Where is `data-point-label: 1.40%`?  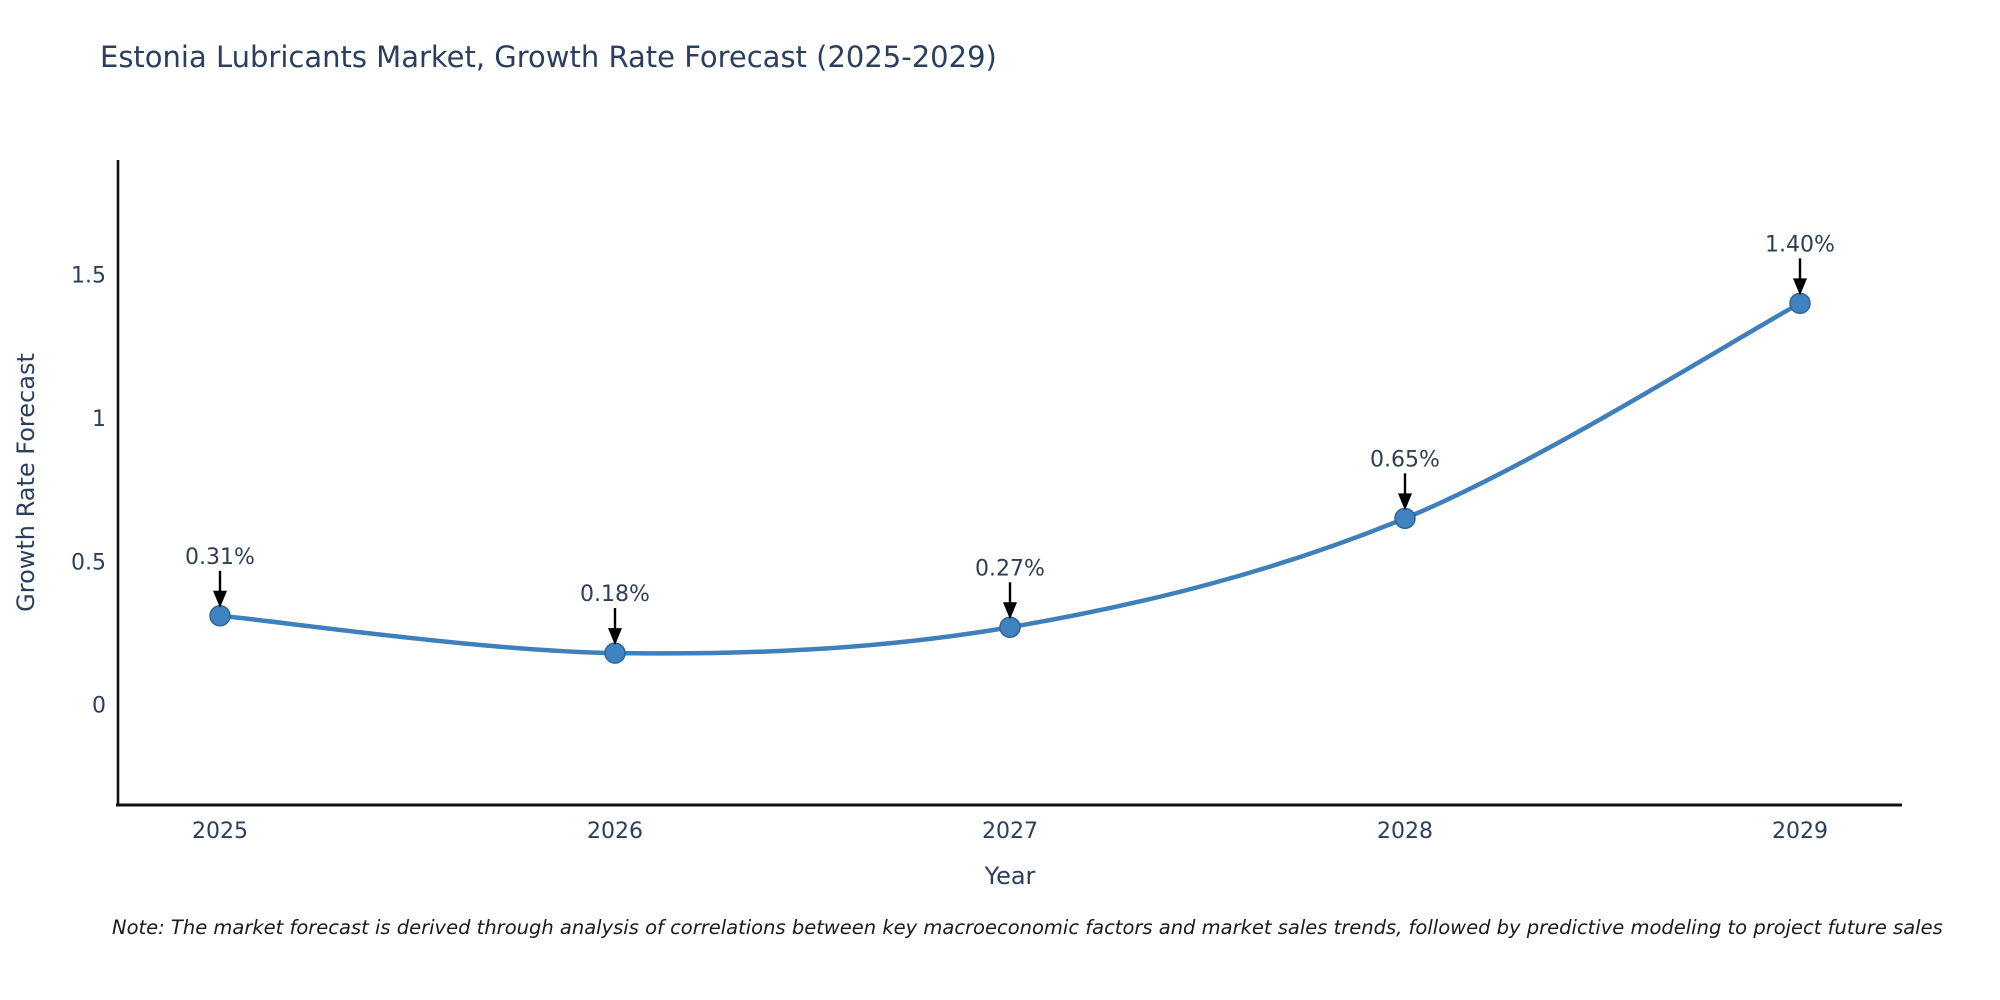 data-point-label: 1.40% is located at coordinates (1800, 244).